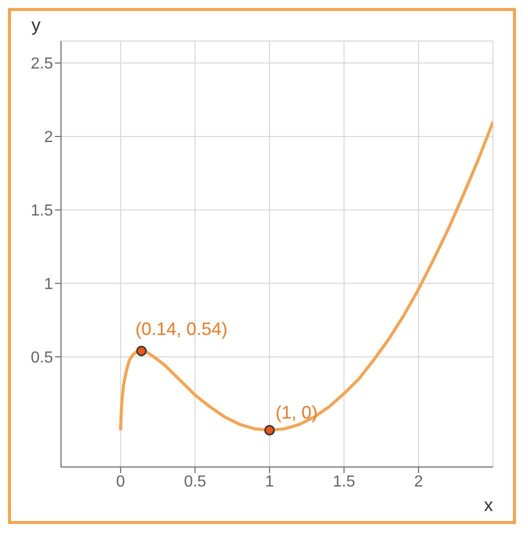  Describe the element at coordinates (36, 25) in the screenshot. I see `y-axis-title: y` at that location.